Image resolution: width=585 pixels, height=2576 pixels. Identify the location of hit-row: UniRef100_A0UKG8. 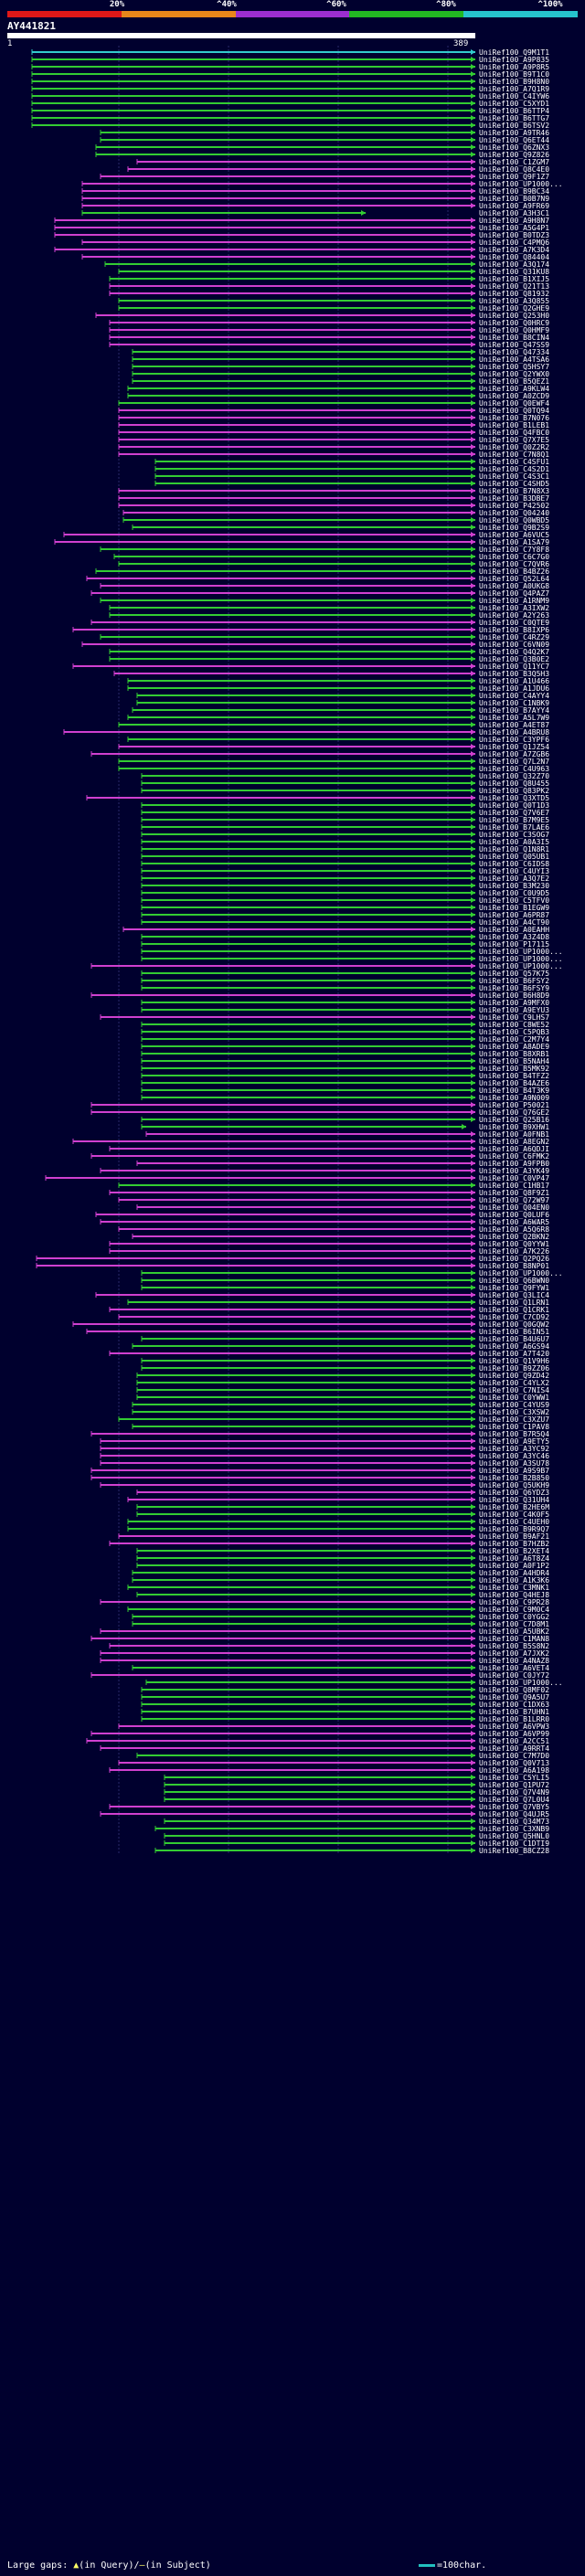
(325, 586).